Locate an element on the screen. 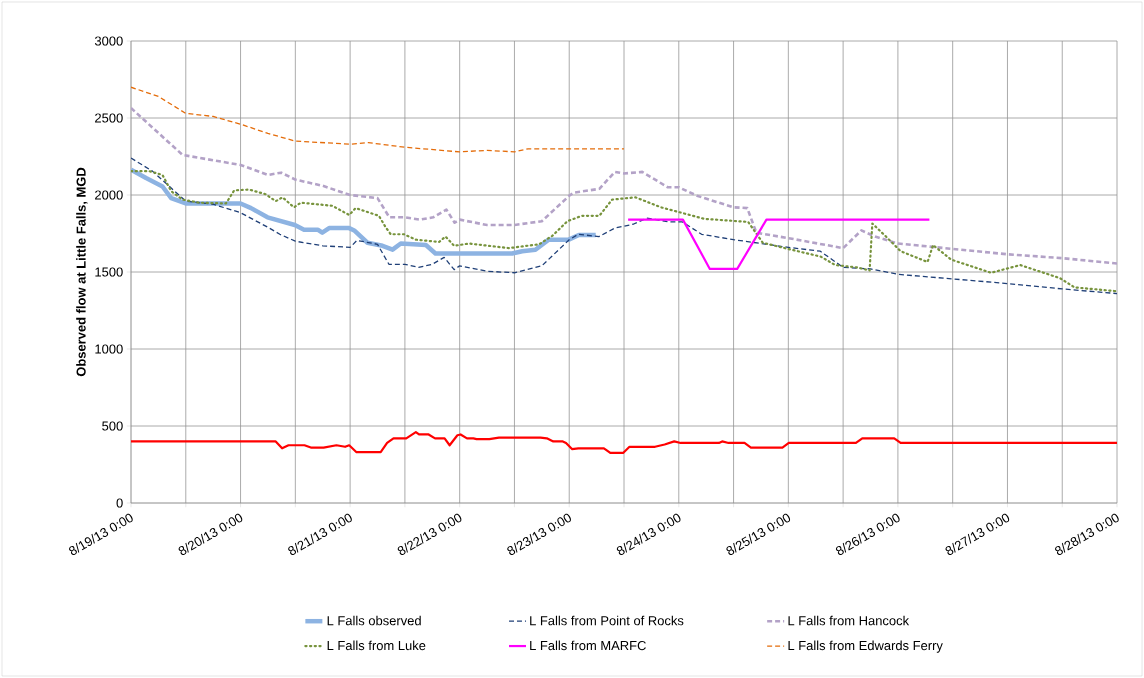 Image resolution: width=1144 pixels, height=678 pixels. y-tick-label: 3000 is located at coordinates (108, 41).